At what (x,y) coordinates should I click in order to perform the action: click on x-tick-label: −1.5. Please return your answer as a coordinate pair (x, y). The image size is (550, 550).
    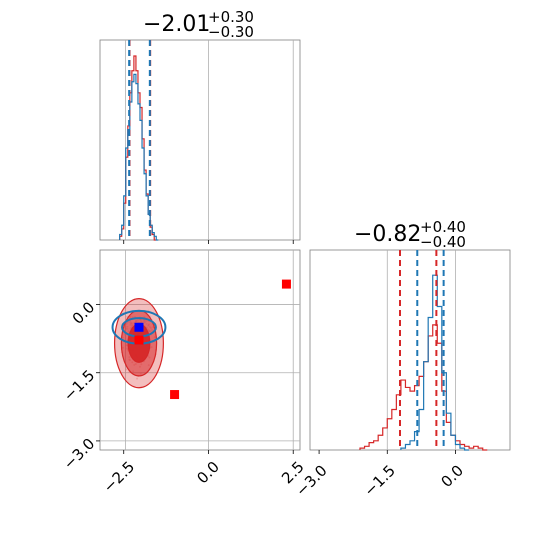
    Looking at the image, I should click on (379, 480).